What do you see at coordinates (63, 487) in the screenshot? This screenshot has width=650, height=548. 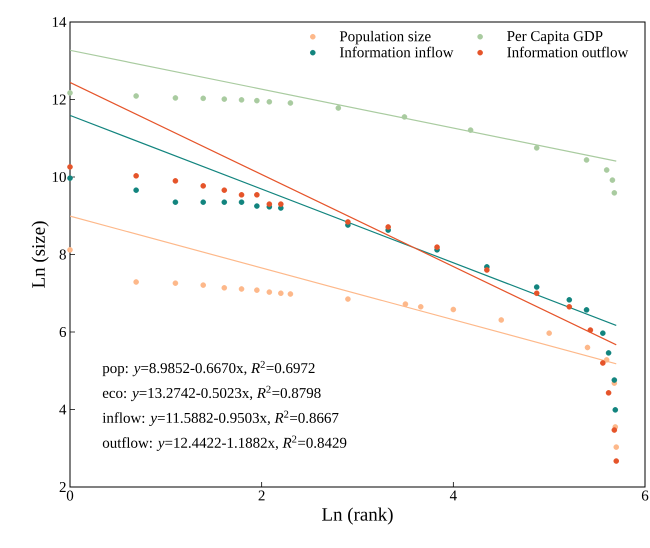 I see `y-tick-label: 2` at bounding box center [63, 487].